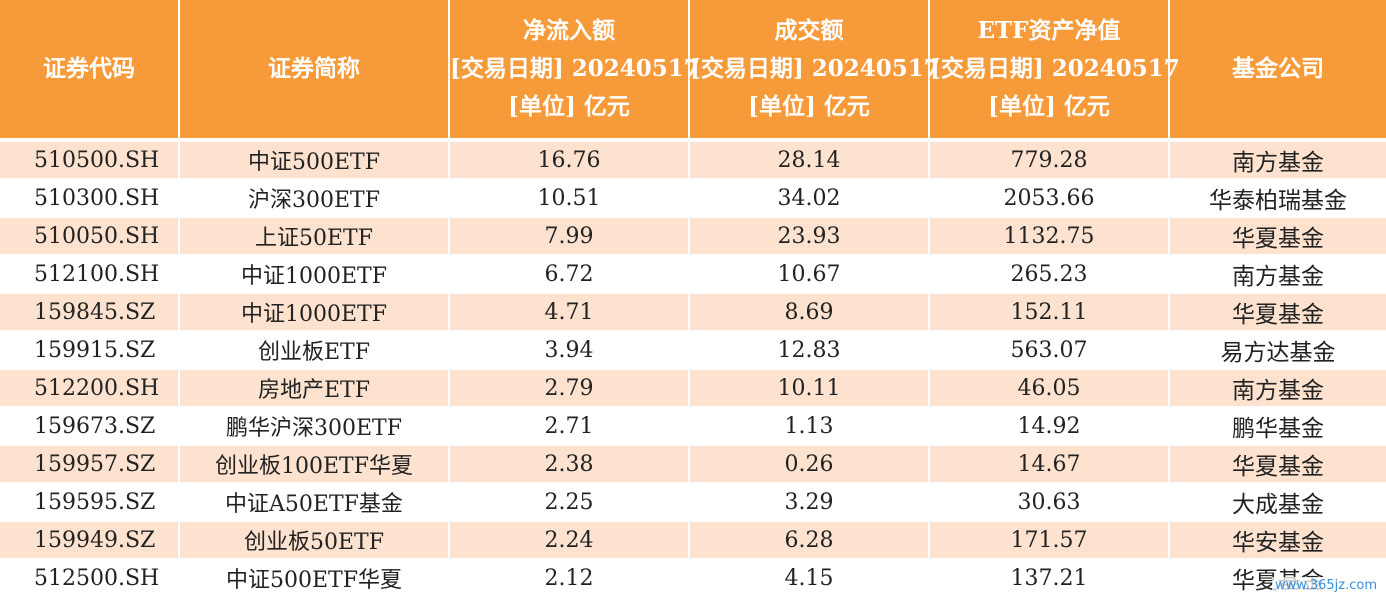  I want to click on cell-security-name: 创业板100ETF华夏, so click(314, 464).